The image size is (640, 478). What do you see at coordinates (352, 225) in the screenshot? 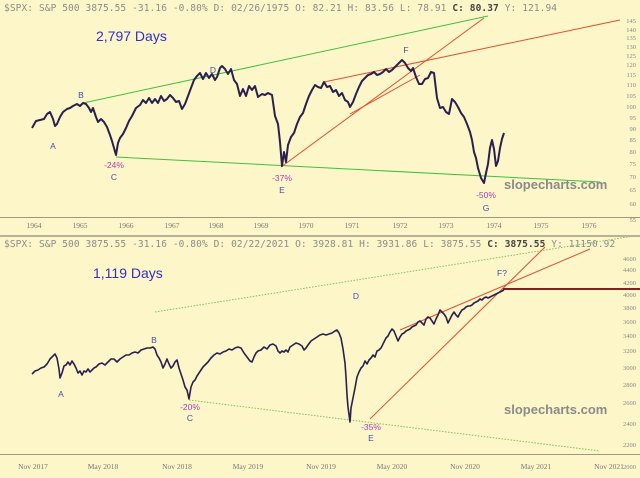
I see `x-tick: 1971` at bounding box center [352, 225].